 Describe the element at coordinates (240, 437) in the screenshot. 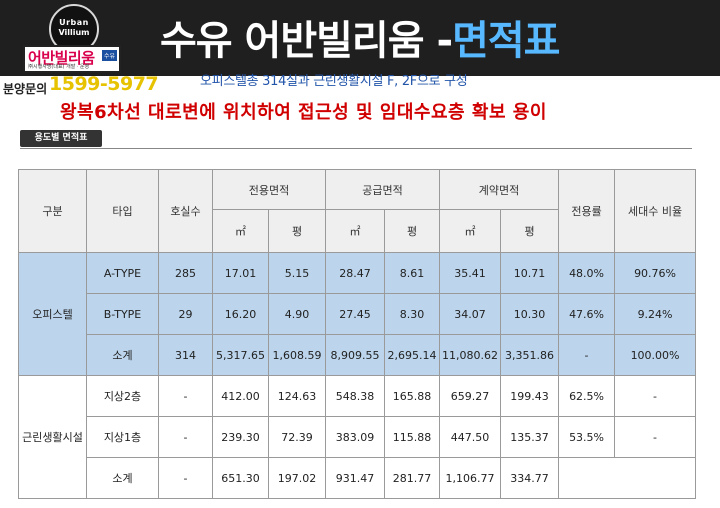

I see `cell-exclusive-sqm: 239.30` at that location.